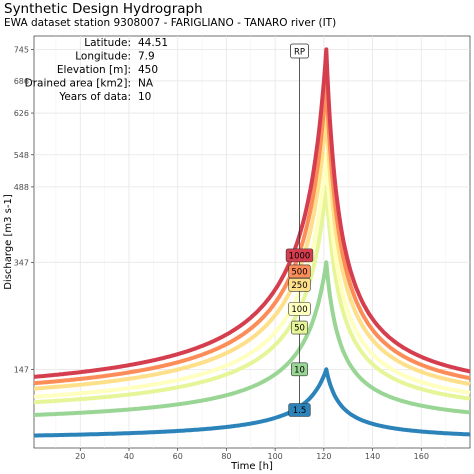  Describe the element at coordinates (21, 155) in the screenshot. I see `y-tick-label: 548` at that location.